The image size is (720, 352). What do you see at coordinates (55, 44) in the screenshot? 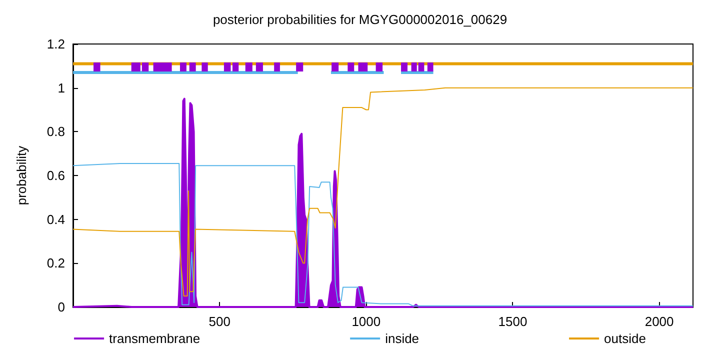
I see `y-tick-label: 1.2` at bounding box center [55, 44].